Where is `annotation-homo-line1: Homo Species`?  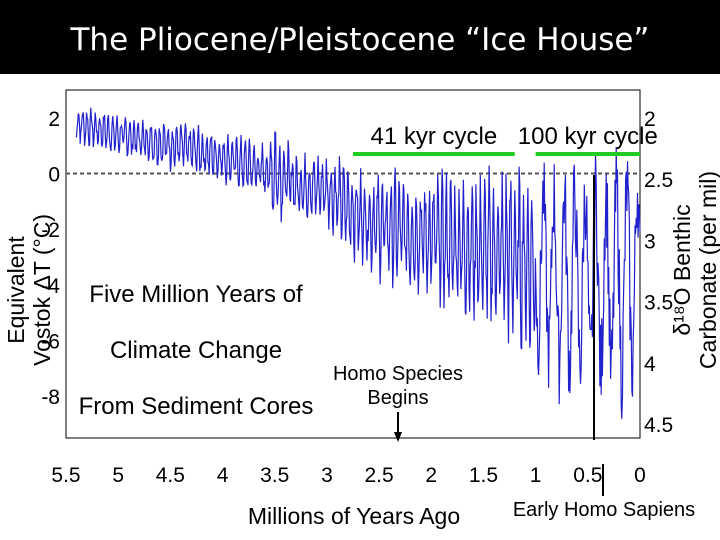 annotation-homo-line1: Homo Species is located at coordinates (398, 374).